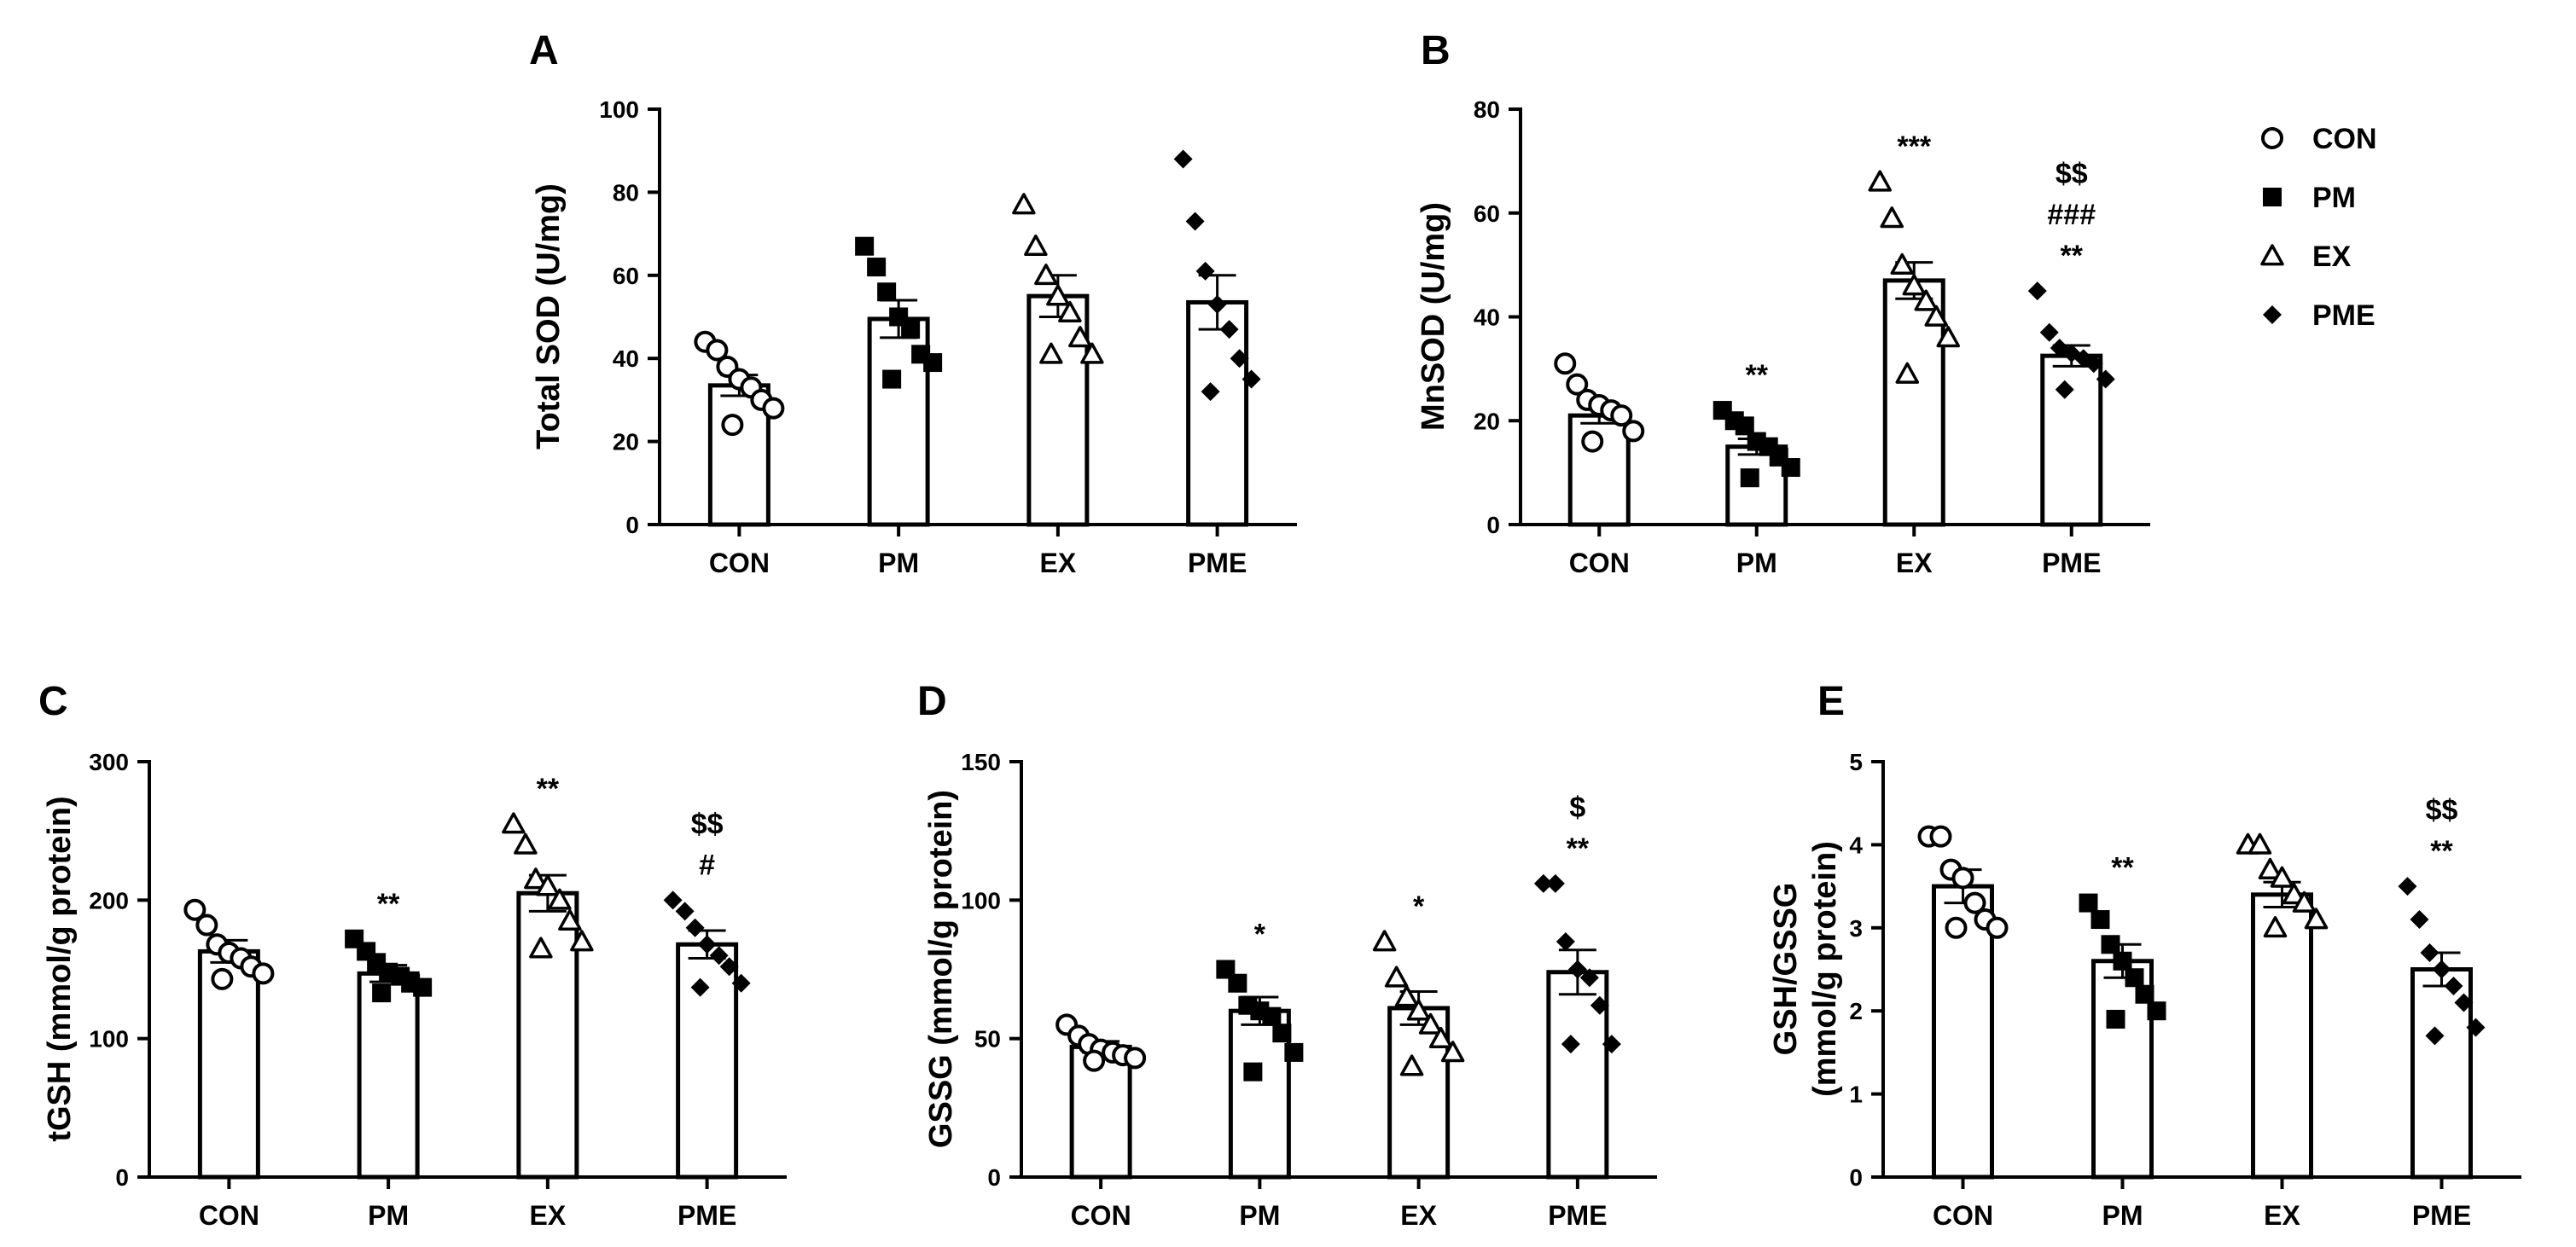 The height and width of the screenshot is (1247, 2576). I want to click on legend-label: EX, so click(2332, 257).